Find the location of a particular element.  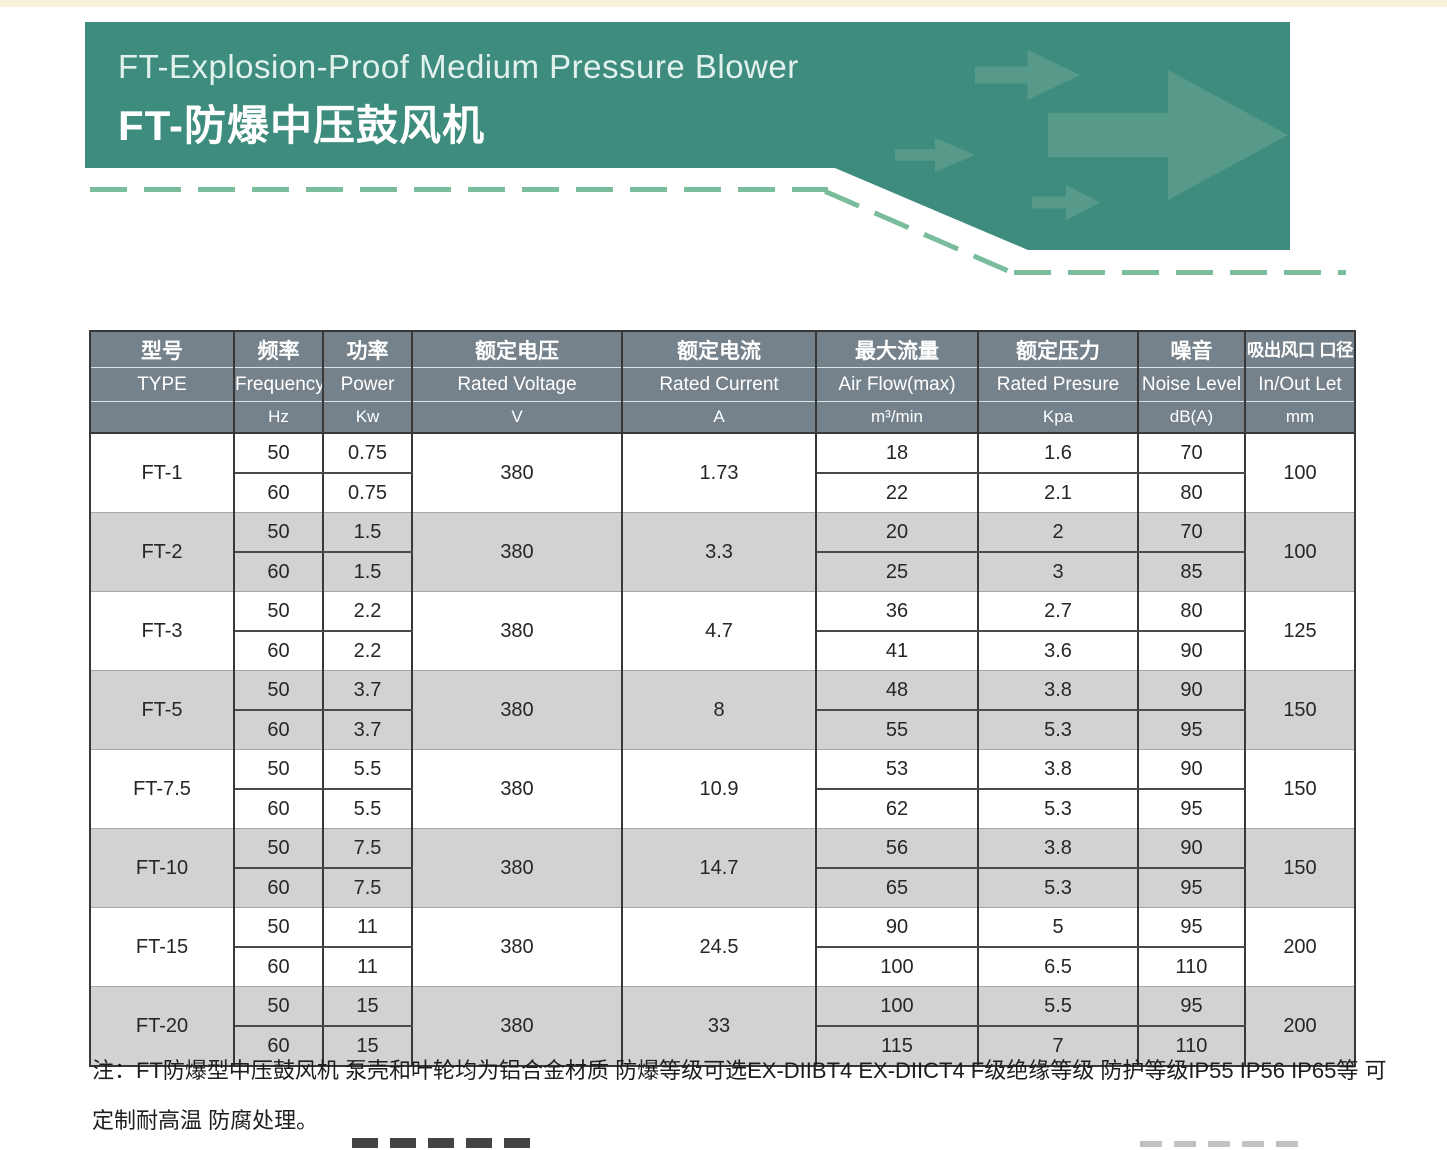

cell-airflow: 18 is located at coordinates (897, 453).